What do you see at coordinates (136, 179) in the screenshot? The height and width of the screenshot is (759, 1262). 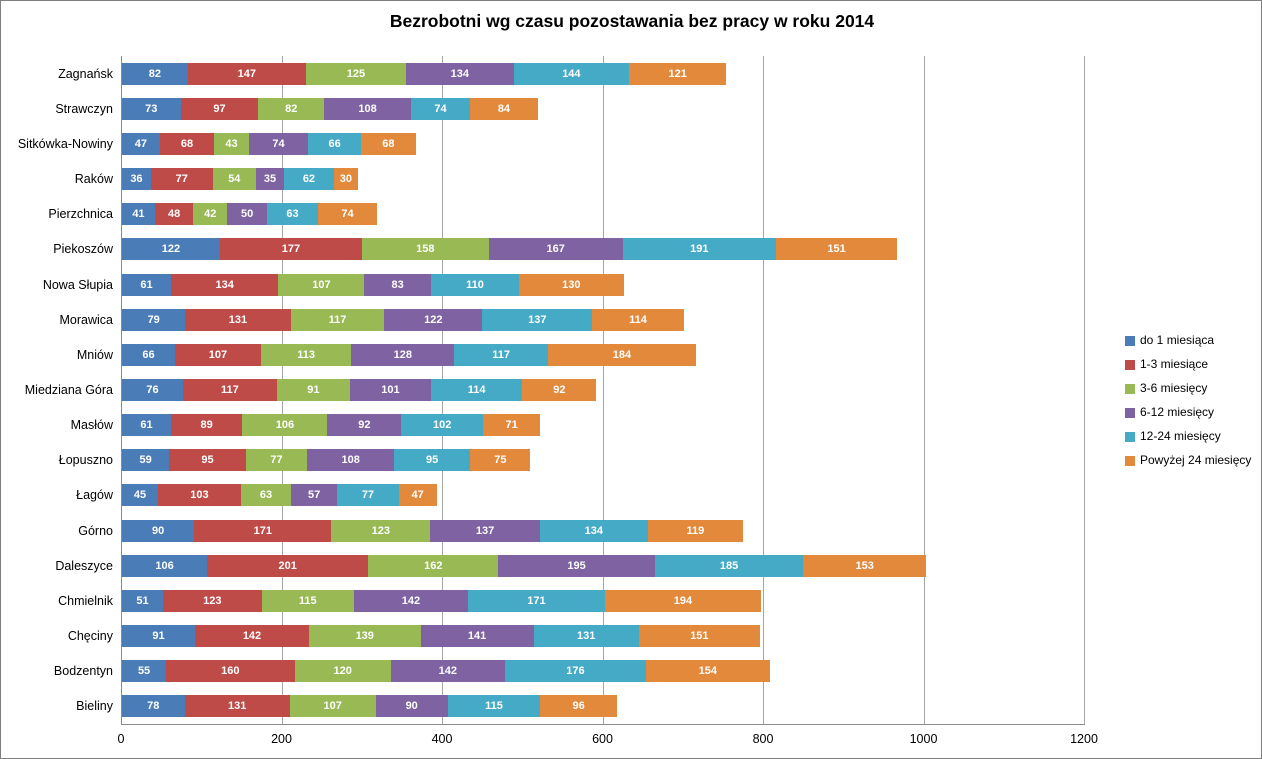 I see `bar-segment-value: 36` at bounding box center [136, 179].